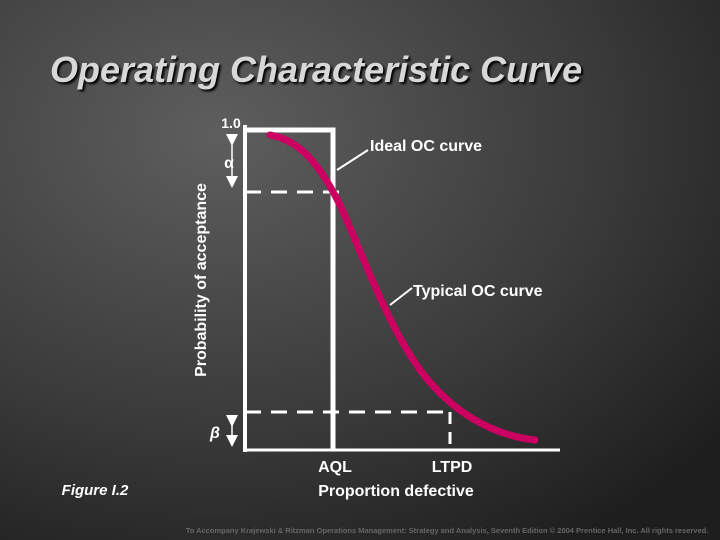  I want to click on alpha-label: α, so click(229, 163).